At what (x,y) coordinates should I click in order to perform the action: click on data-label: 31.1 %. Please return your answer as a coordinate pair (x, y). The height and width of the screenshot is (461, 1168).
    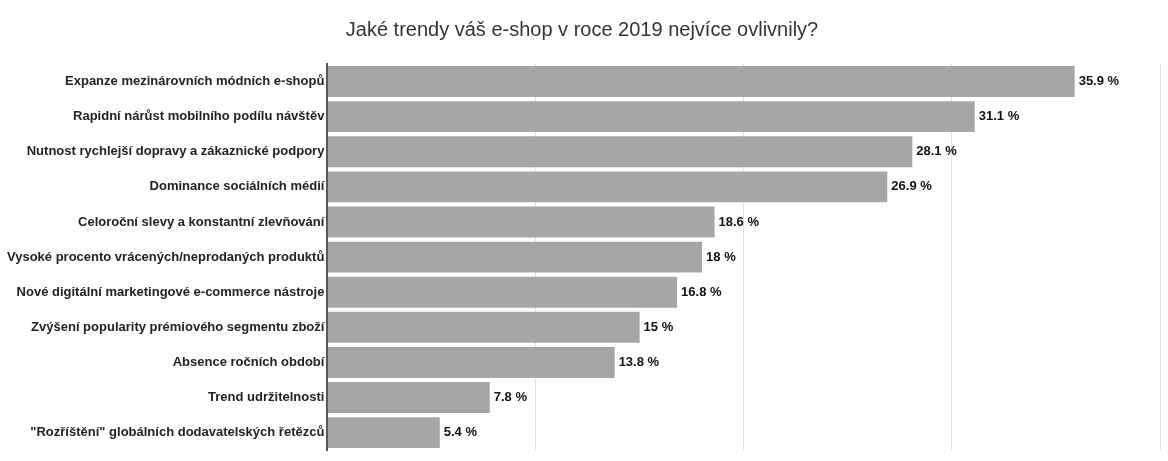
    Looking at the image, I should click on (999, 116).